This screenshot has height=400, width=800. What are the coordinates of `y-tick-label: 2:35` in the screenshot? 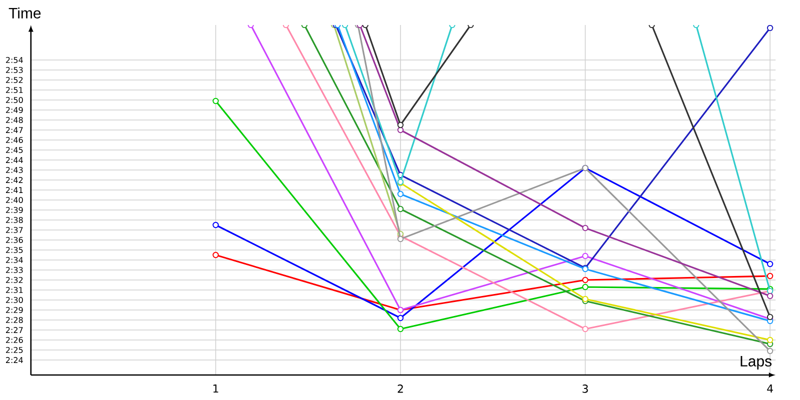 It's located at (14, 250).